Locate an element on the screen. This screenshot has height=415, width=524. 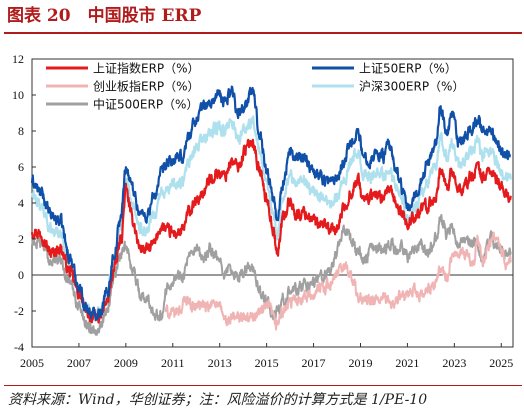
y-tick-label: 0 is located at coordinates (21, 275).